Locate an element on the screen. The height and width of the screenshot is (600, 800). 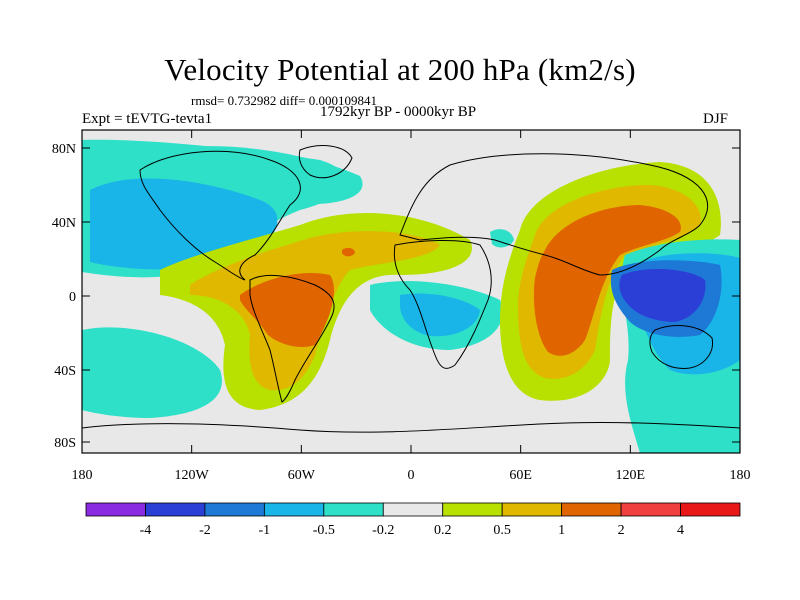
latitude-label: 0 is located at coordinates (72, 297).